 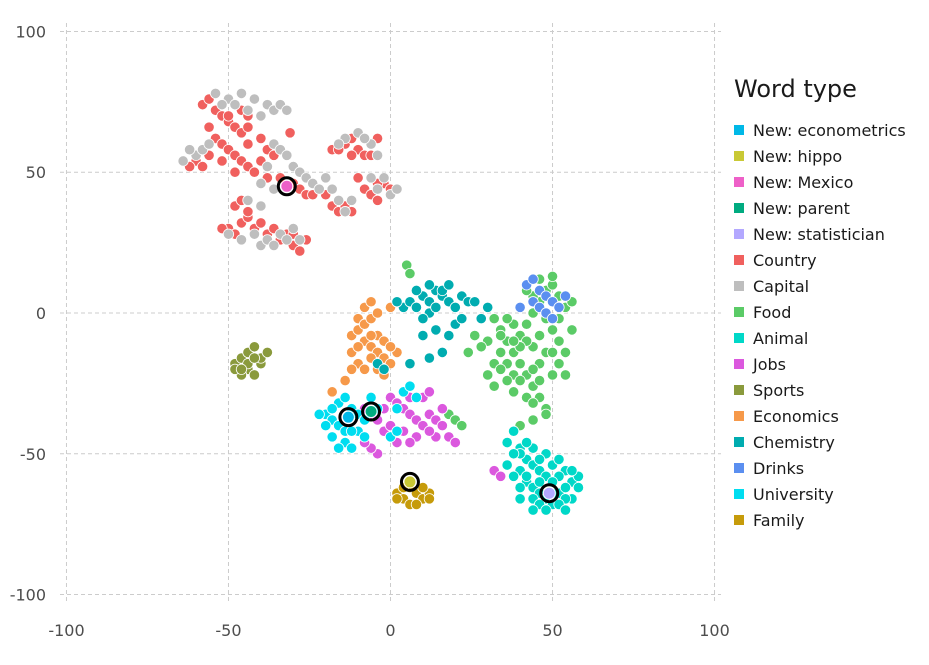 What do you see at coordinates (793, 494) in the screenshot?
I see `legend-label: University` at bounding box center [793, 494].